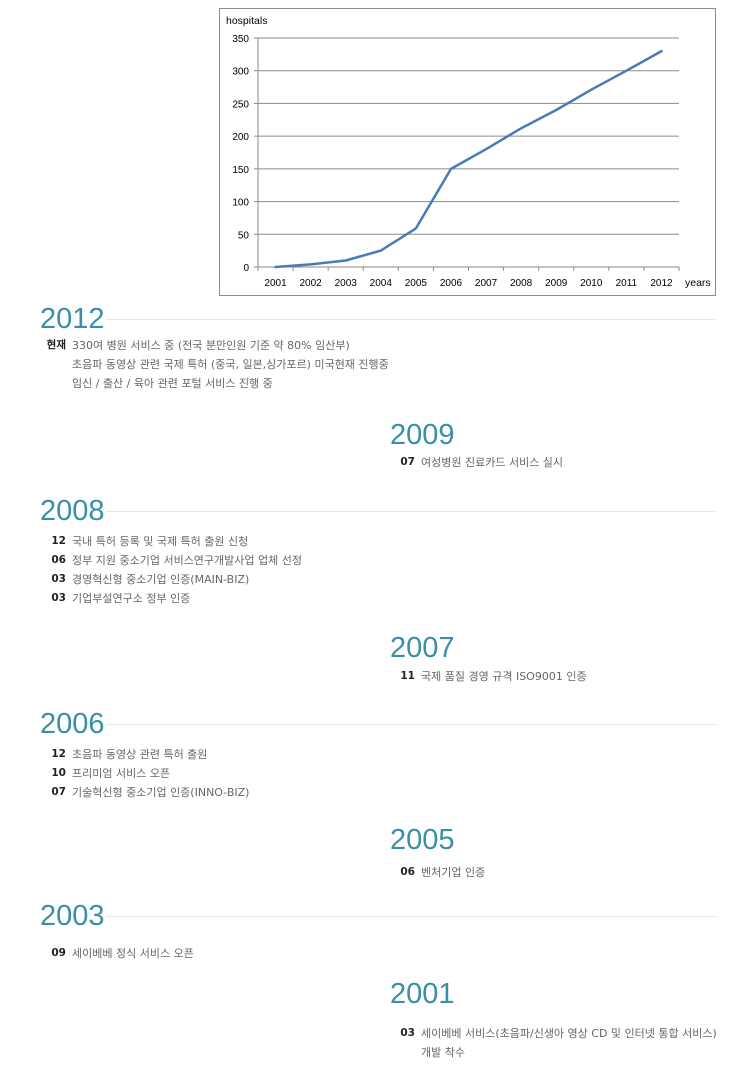 This screenshot has width=753, height=1065. Describe the element at coordinates (468, 159) in the screenshot. I see `series-line-hospitals` at that location.